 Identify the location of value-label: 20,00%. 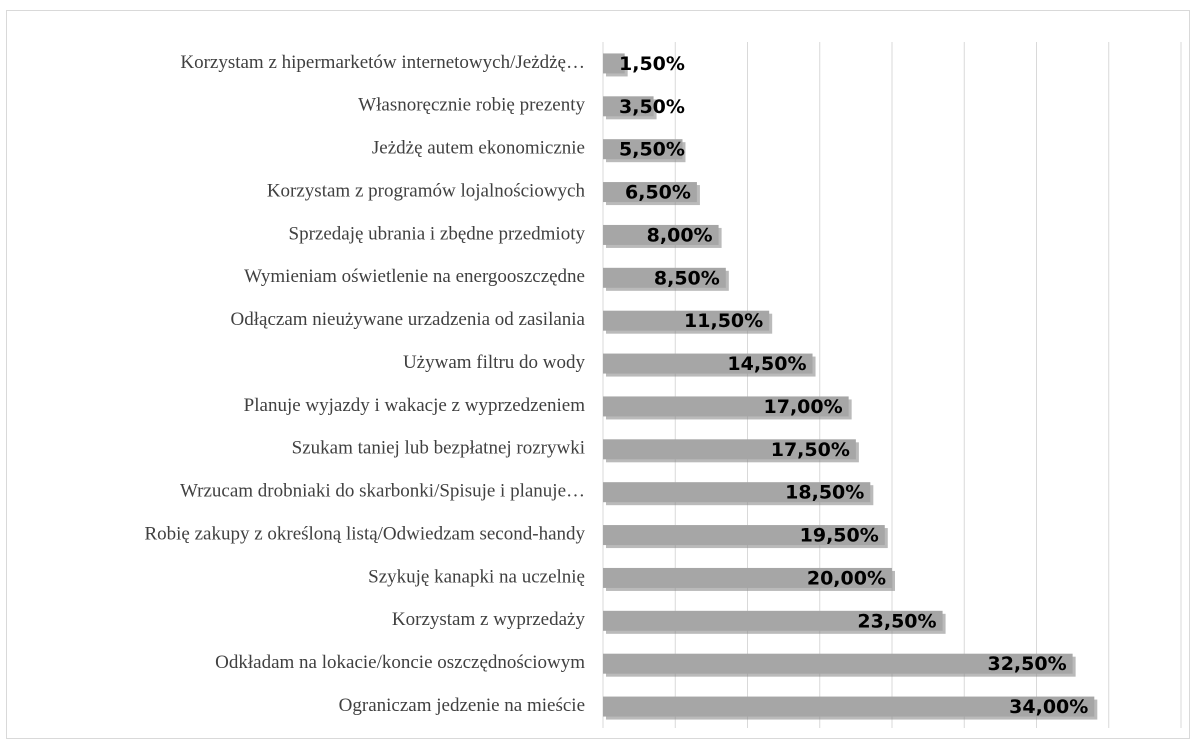
(846, 578).